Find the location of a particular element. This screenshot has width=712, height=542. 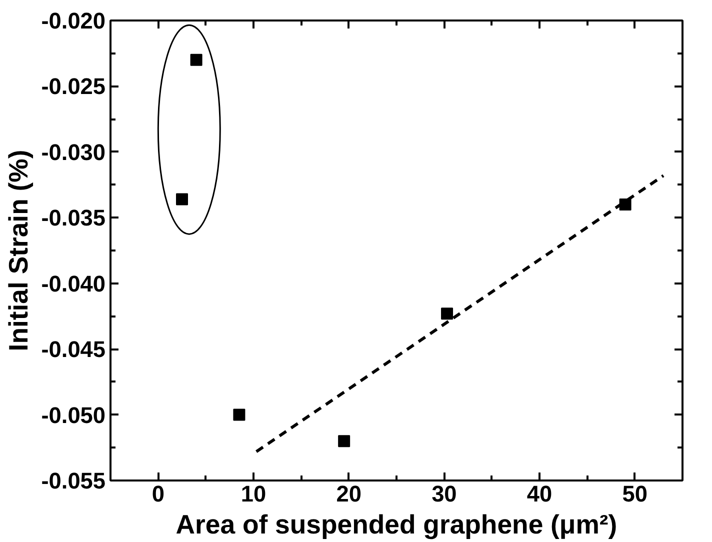

y-tick-label: -0.025 is located at coordinates (73, 86).